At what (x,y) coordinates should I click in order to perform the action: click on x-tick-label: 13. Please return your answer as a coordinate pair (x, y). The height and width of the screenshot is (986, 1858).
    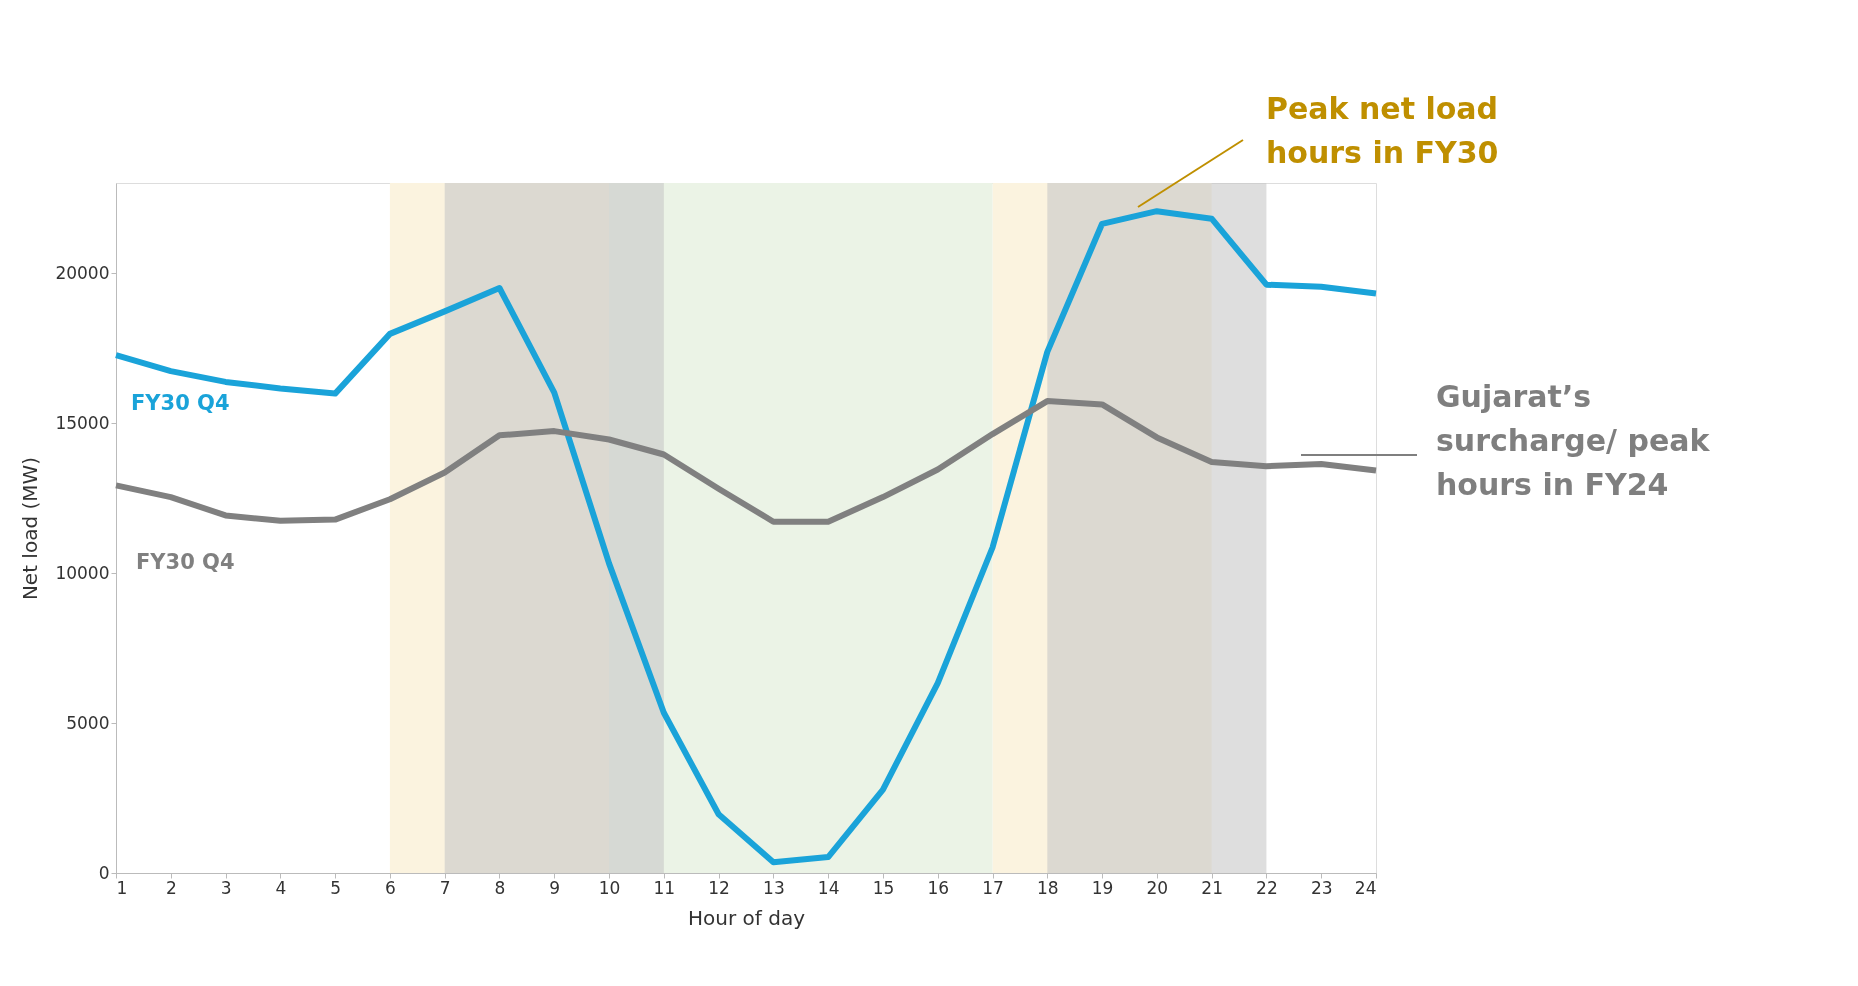
    Looking at the image, I should click on (774, 887).